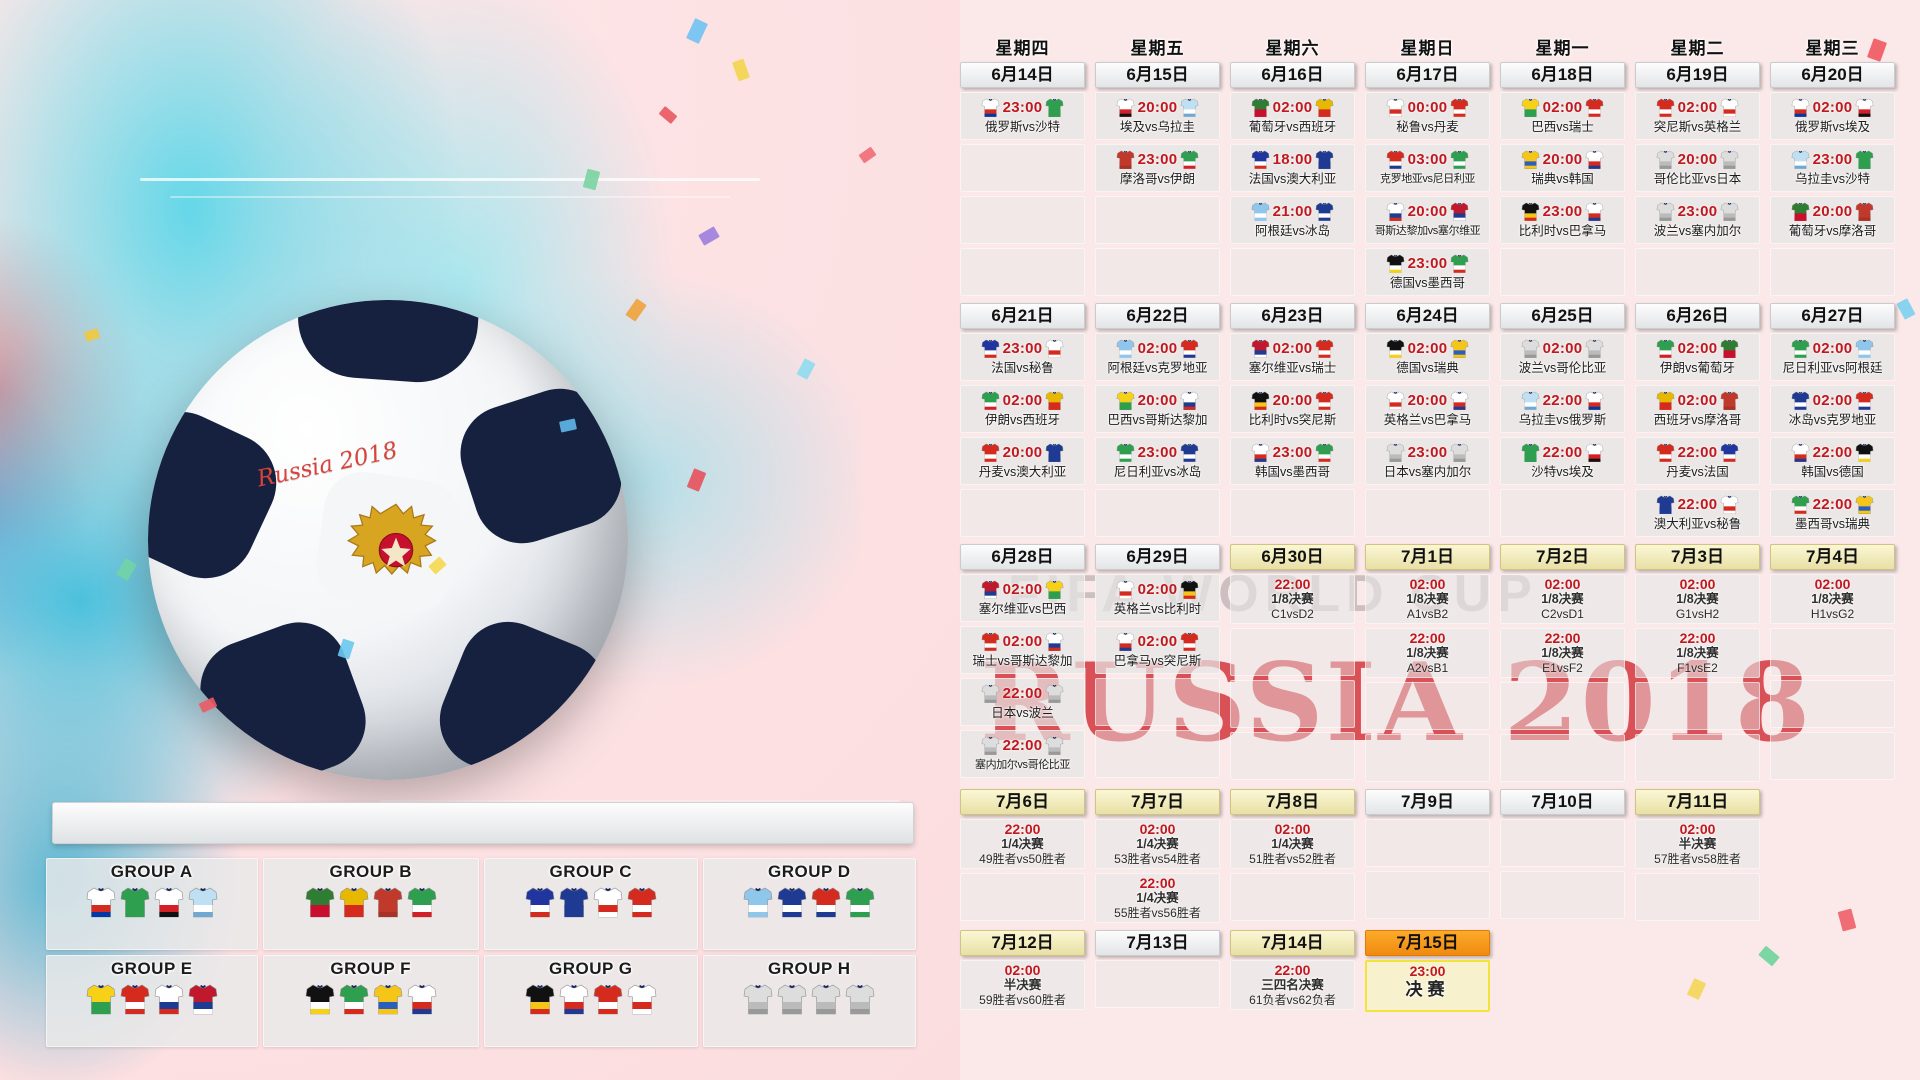 Image resolution: width=1920 pixels, height=1080 pixels. Describe the element at coordinates (1427, 599) in the screenshot. I see `knockout-card: 02:00 1/8决赛 A1vsB2` at that location.